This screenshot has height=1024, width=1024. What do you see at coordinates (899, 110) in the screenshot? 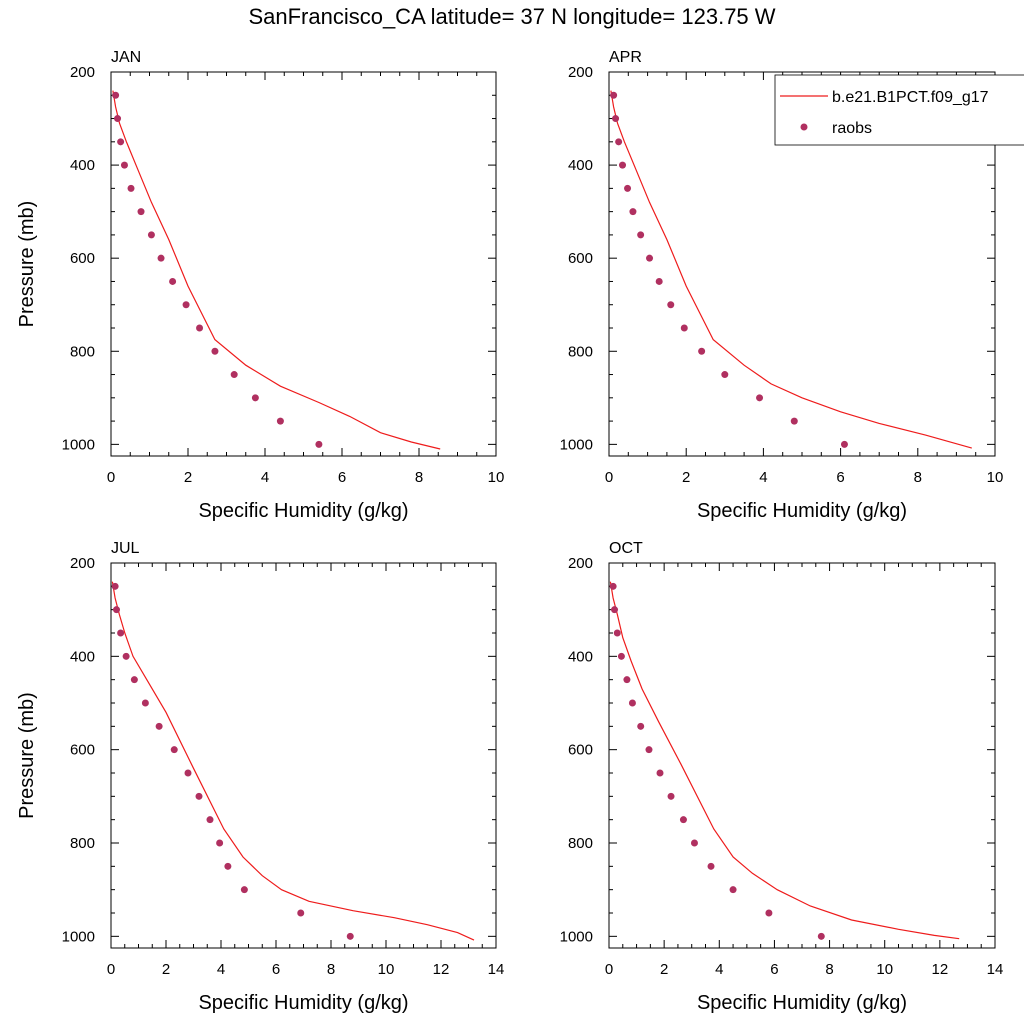
I see `legend-box` at bounding box center [899, 110].